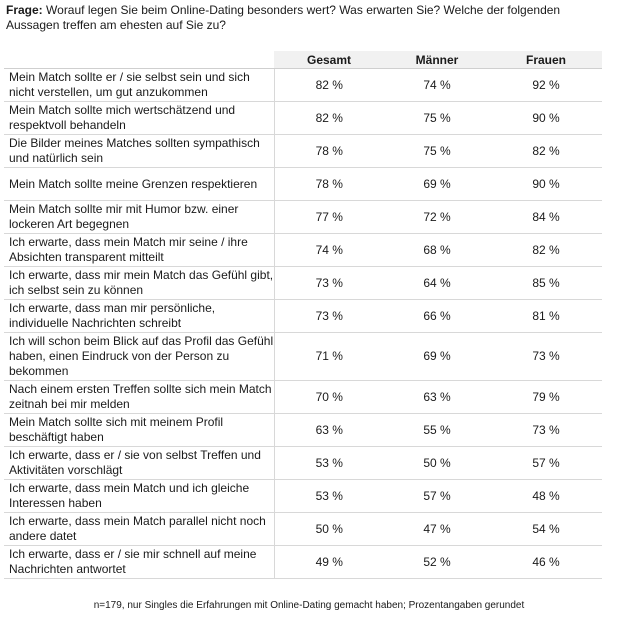  What do you see at coordinates (437, 217) in the screenshot?
I see `cell-maenner: 72 %` at bounding box center [437, 217].